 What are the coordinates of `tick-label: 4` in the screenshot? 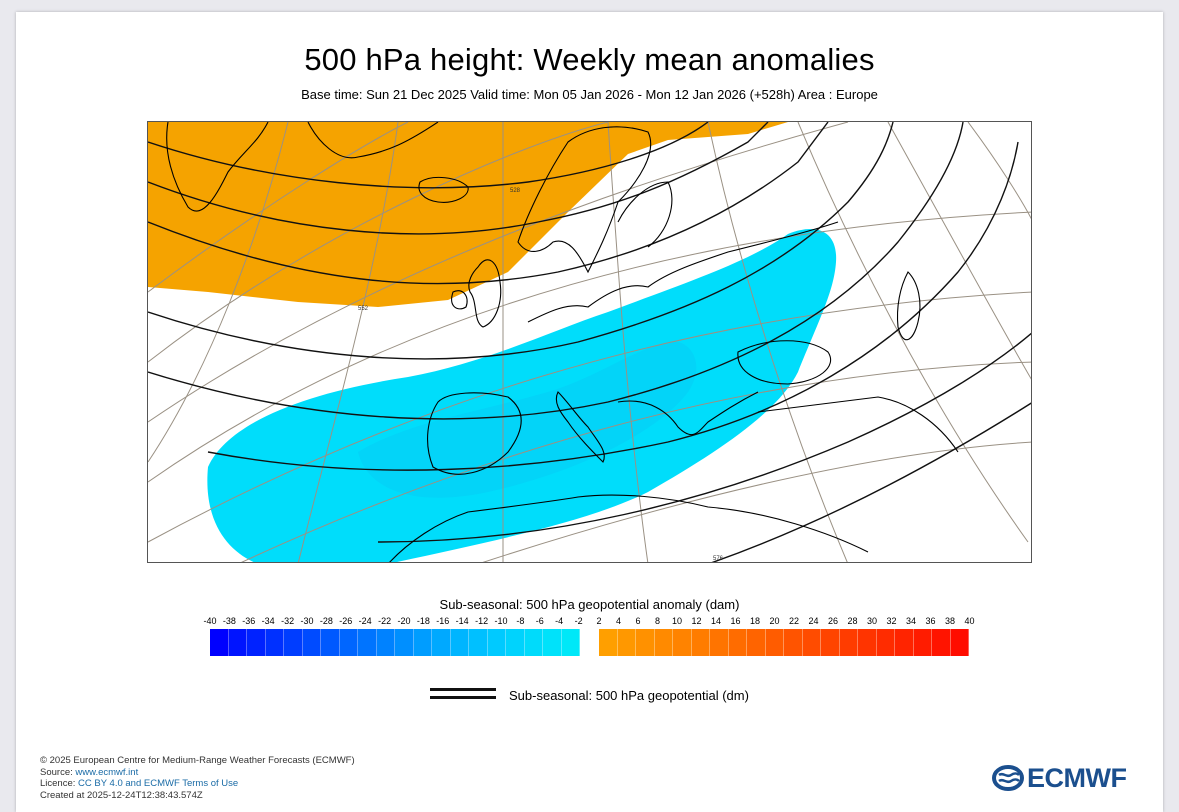 It's located at (618, 621).